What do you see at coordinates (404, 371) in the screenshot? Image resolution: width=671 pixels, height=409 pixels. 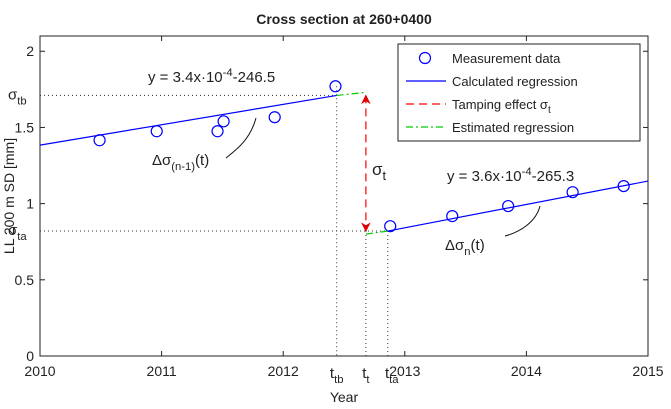 I see `x-tick-label: 2013` at bounding box center [404, 371].